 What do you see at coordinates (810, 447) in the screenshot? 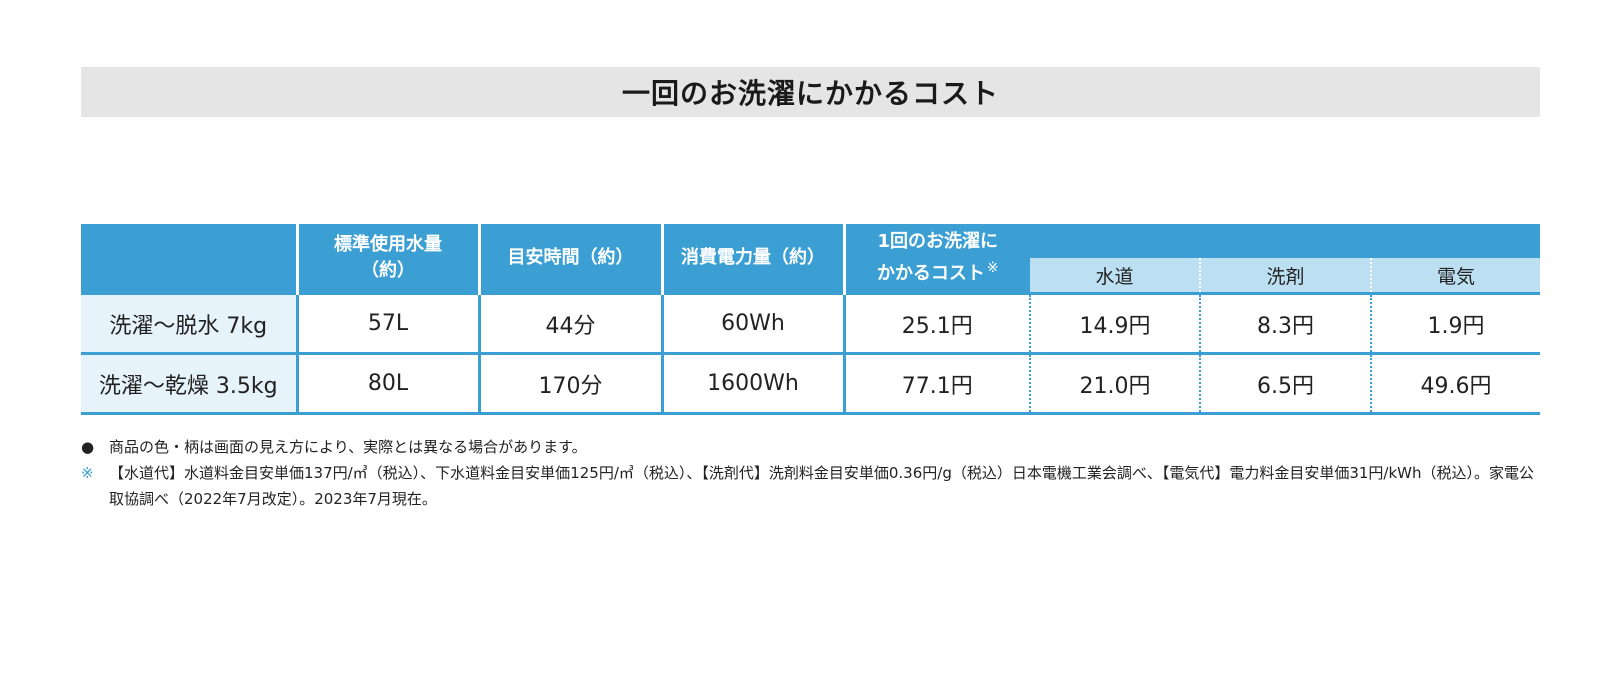
I see `footnote-display: ● 商品の色・柄は画面の見え方により、実際とは異なる場合があります。` at bounding box center [810, 447].